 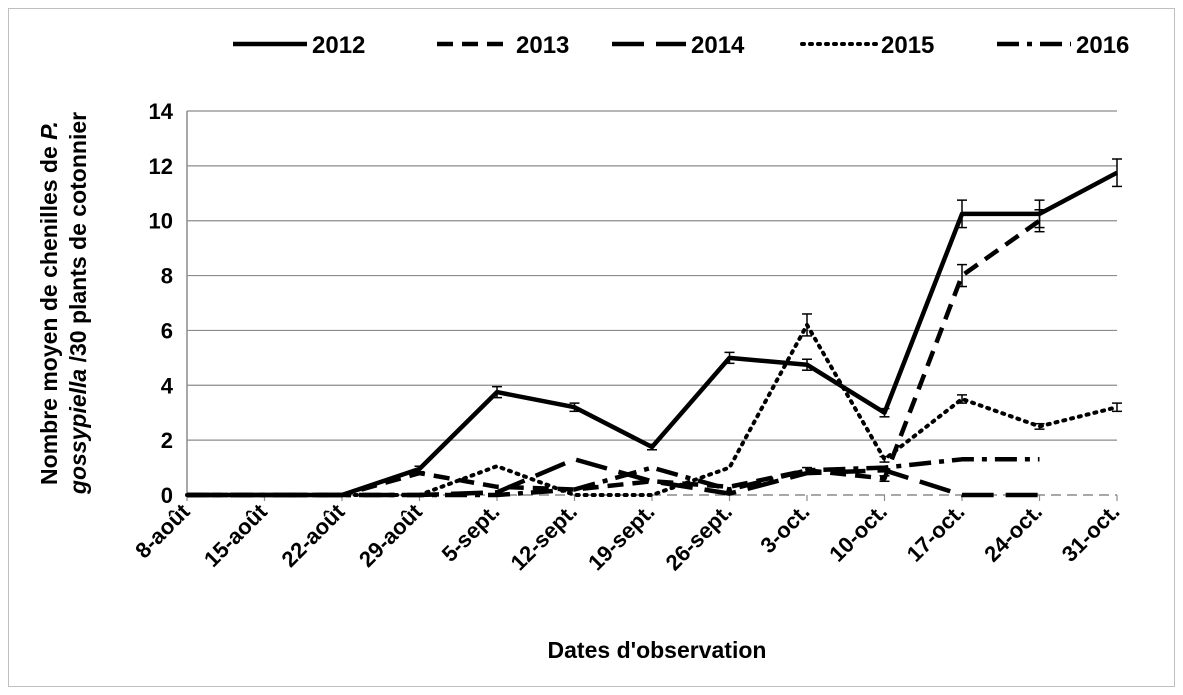 I want to click on legend-label: 2015, so click(x=907, y=45).